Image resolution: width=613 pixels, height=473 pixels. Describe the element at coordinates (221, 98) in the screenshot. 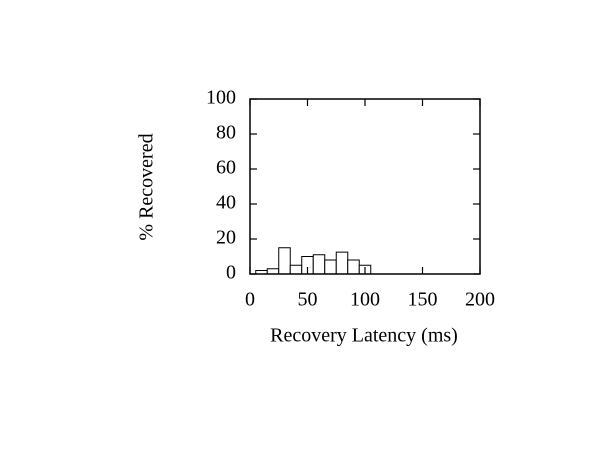

I see `y-tick-label: 100` at that location.